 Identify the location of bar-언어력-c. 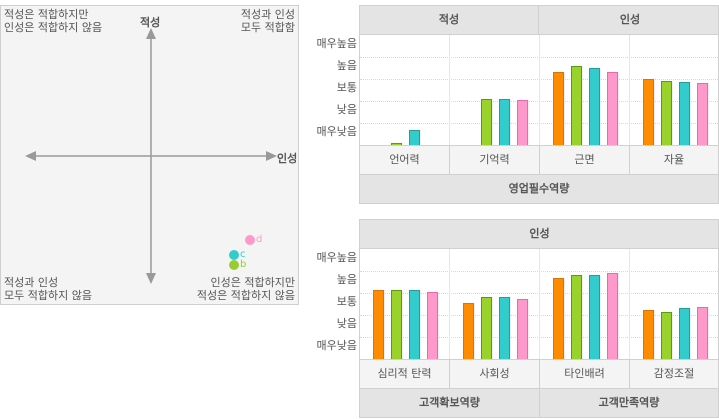
(414, 137).